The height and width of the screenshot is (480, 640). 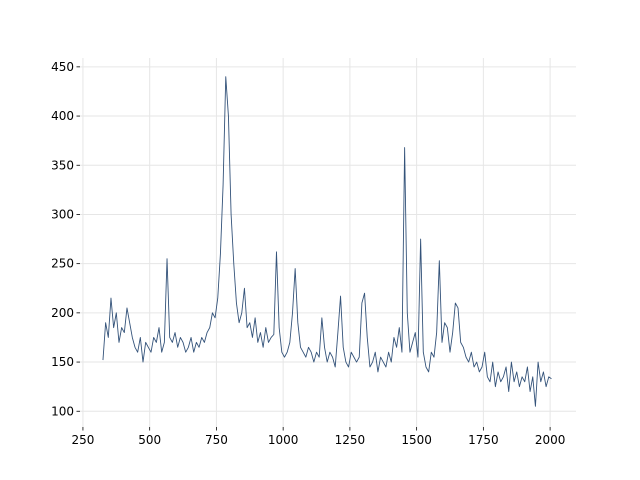 What do you see at coordinates (62, 214) in the screenshot?
I see `y-tick-label: 300` at bounding box center [62, 214].